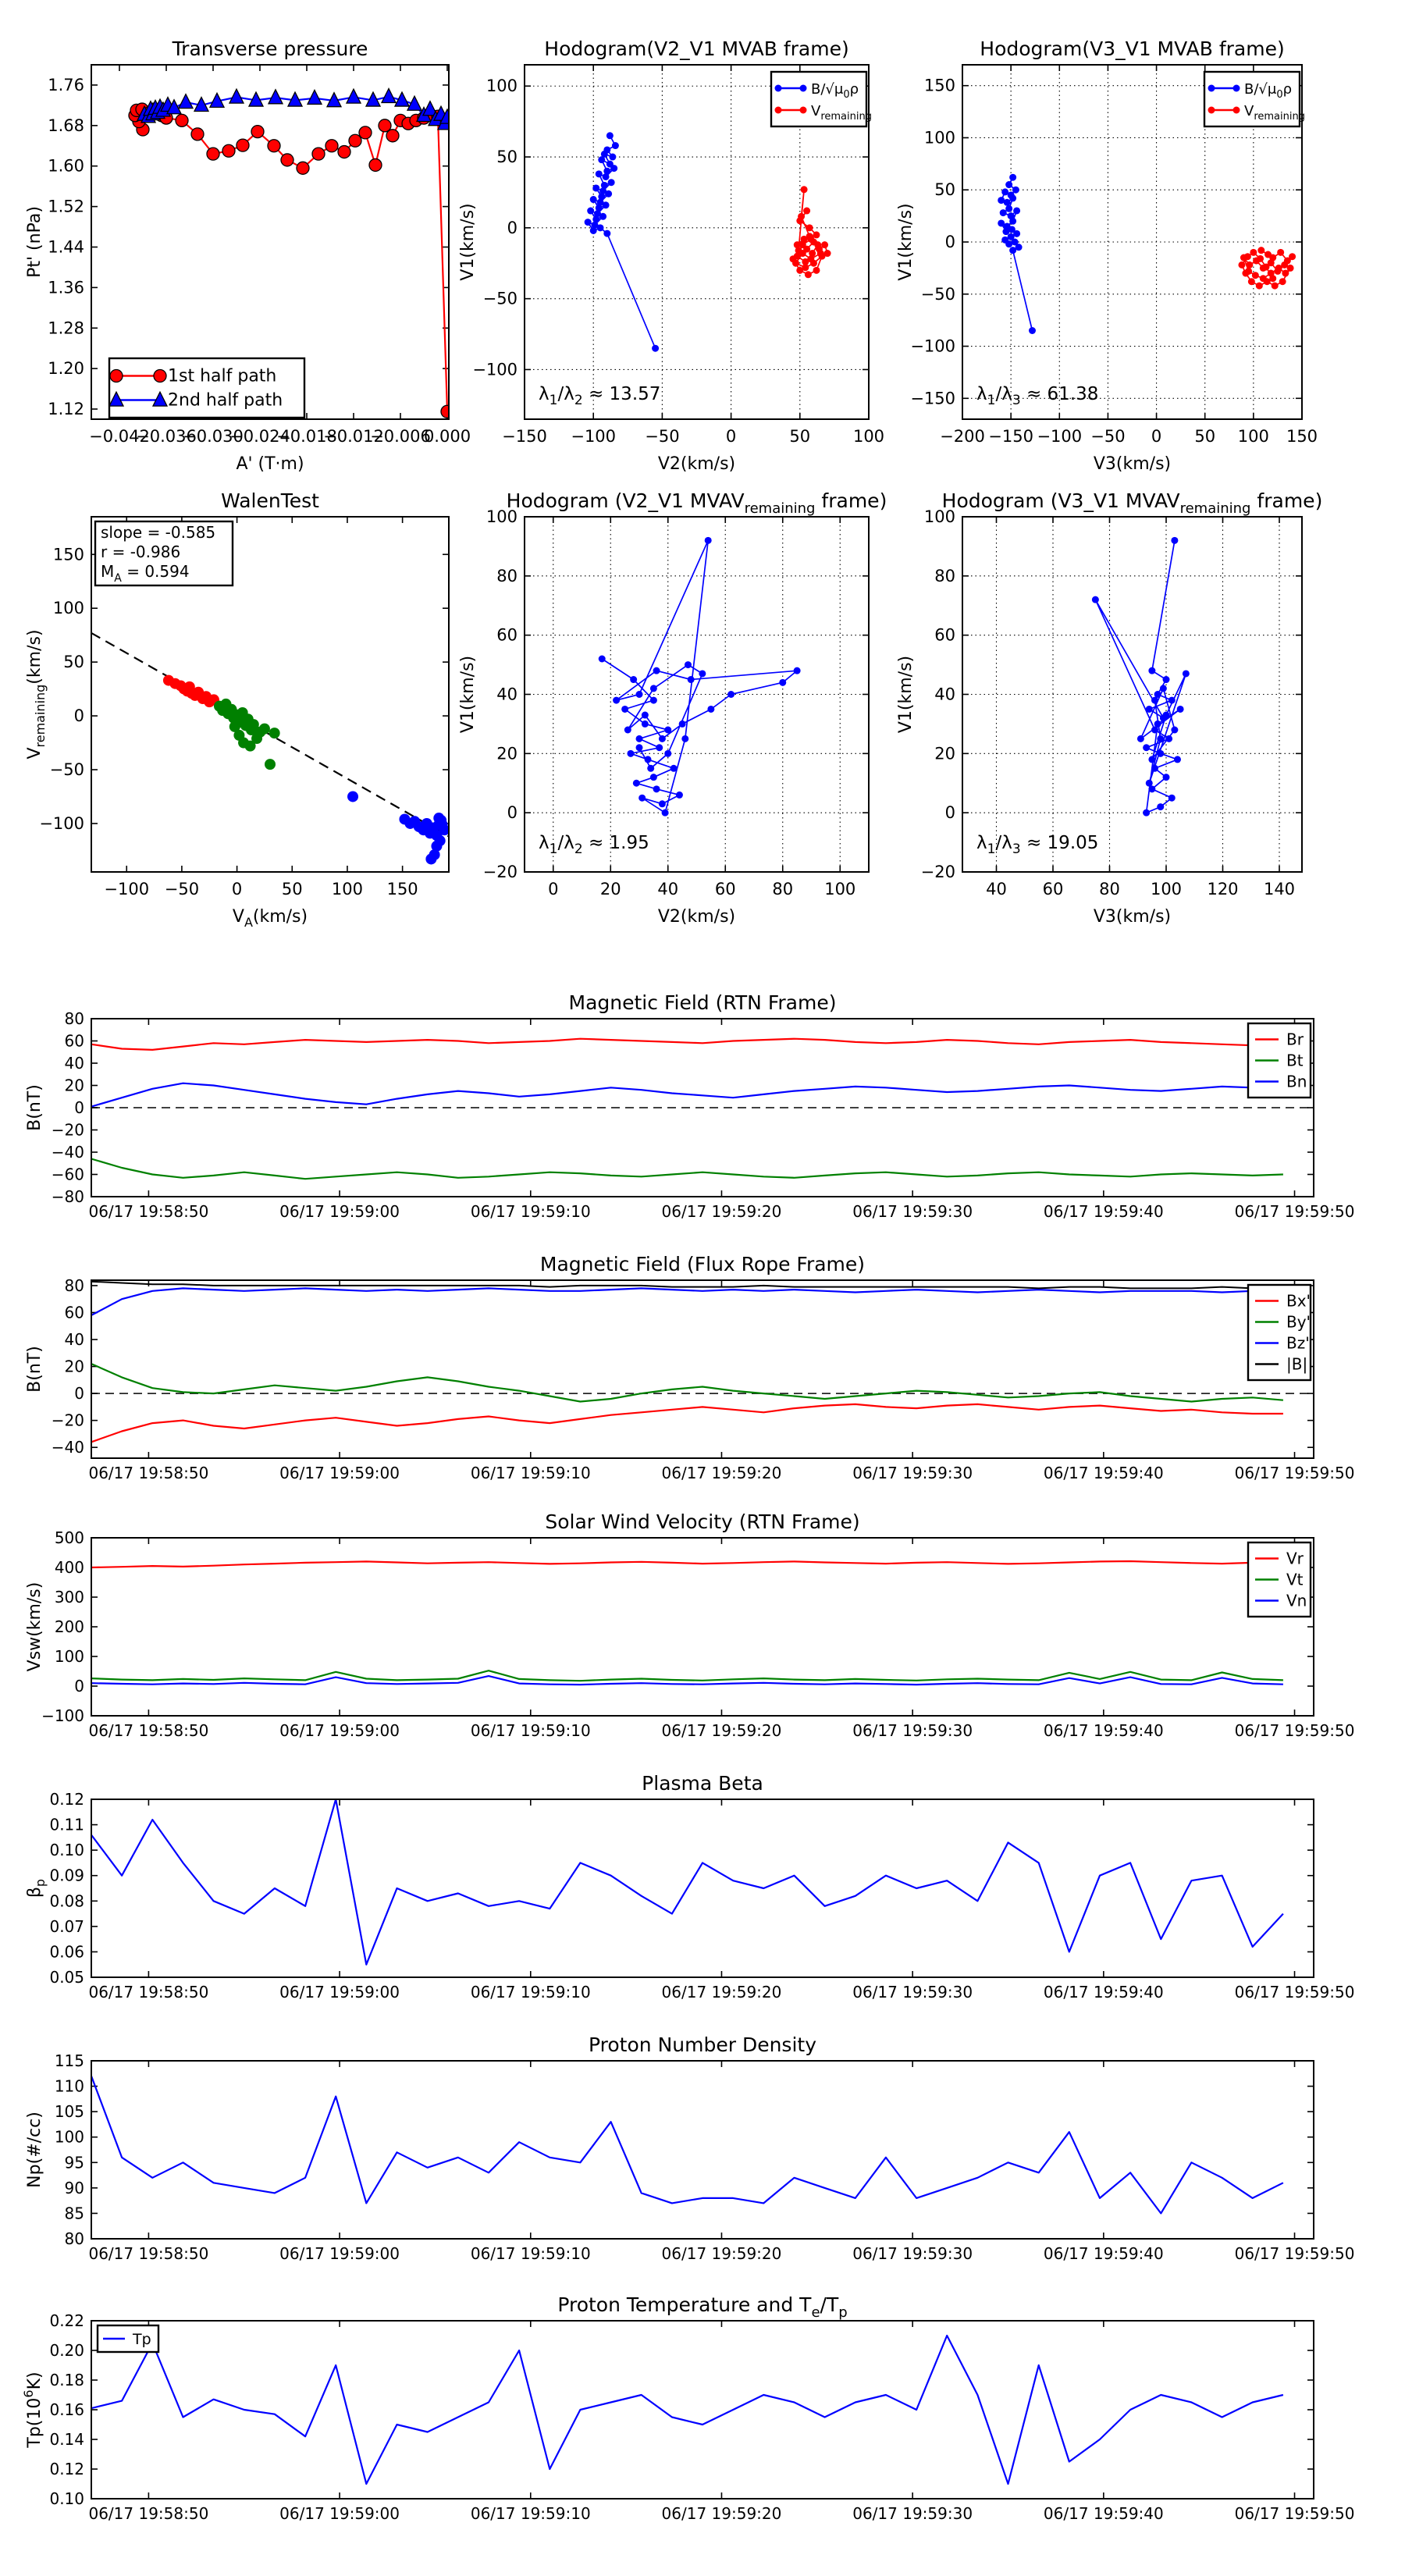 This screenshot has width=1405, height=2576. I want to click on hodogram-v3v1-mvab-ytick-label: 0, so click(950, 242).